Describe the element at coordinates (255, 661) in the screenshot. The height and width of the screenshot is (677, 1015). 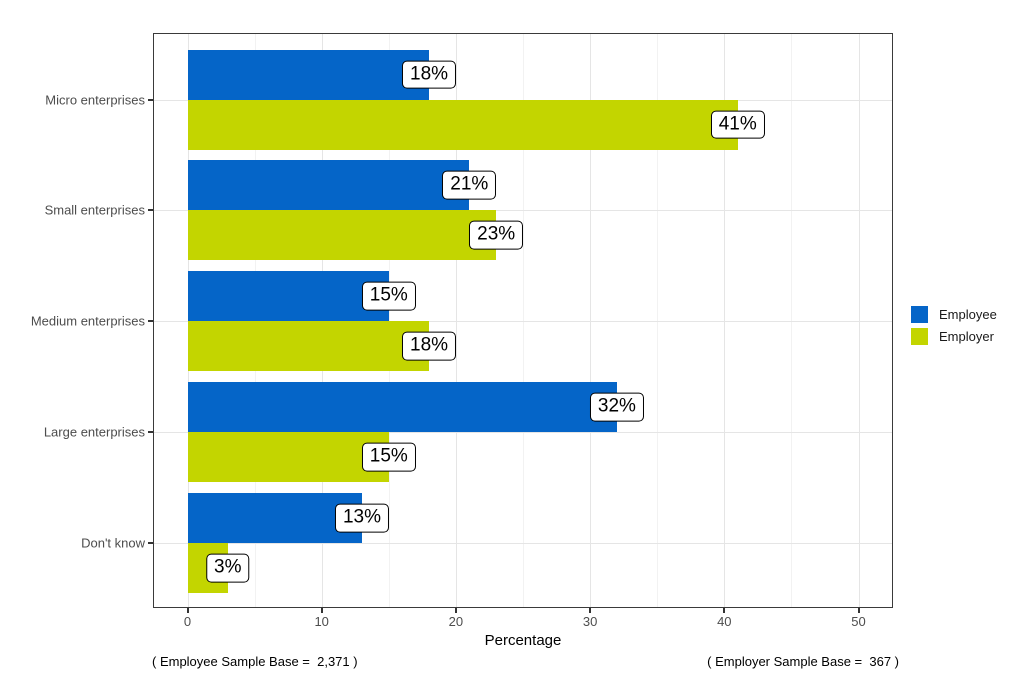
I see `footnote-employee-sample-base: ( Employee Sample Base = 2,371 )` at that location.